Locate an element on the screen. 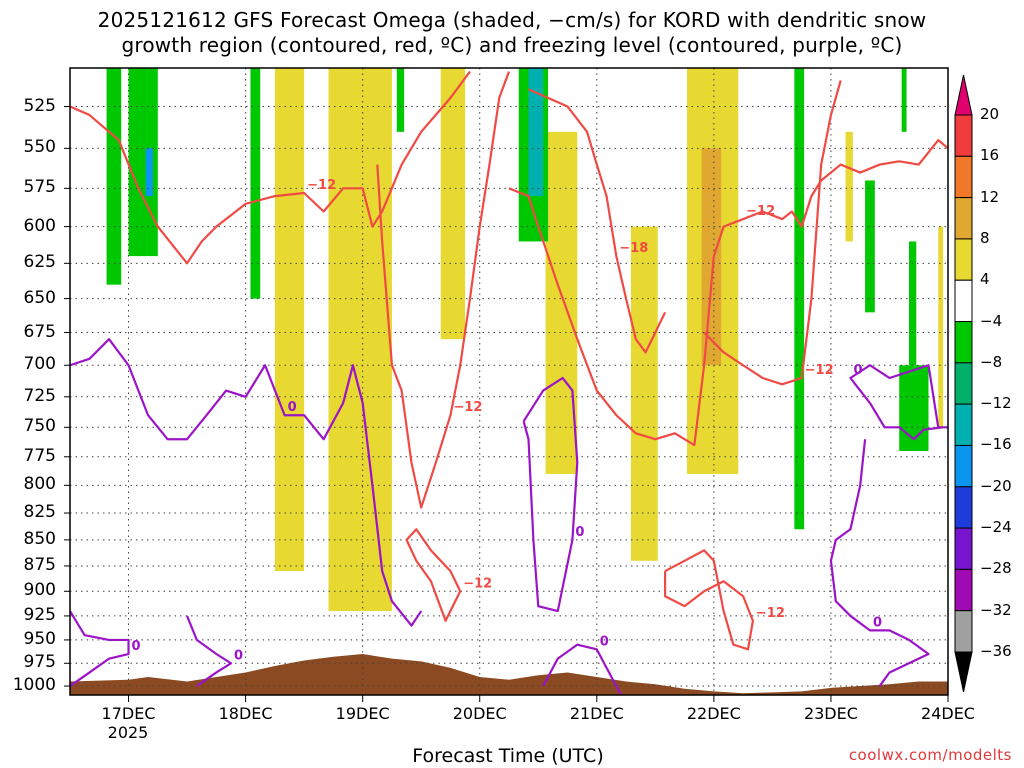 The width and height of the screenshot is (1024, 768). y-tick-label-575: 575 is located at coordinates (39, 187).